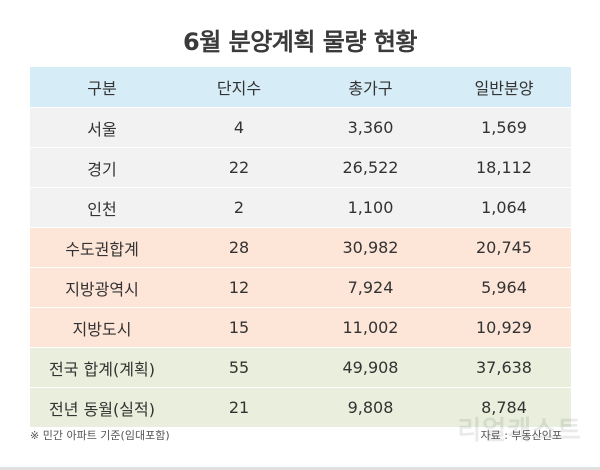 The height and width of the screenshot is (470, 600). Describe the element at coordinates (102, 127) in the screenshot. I see `row-label: 서울` at that location.